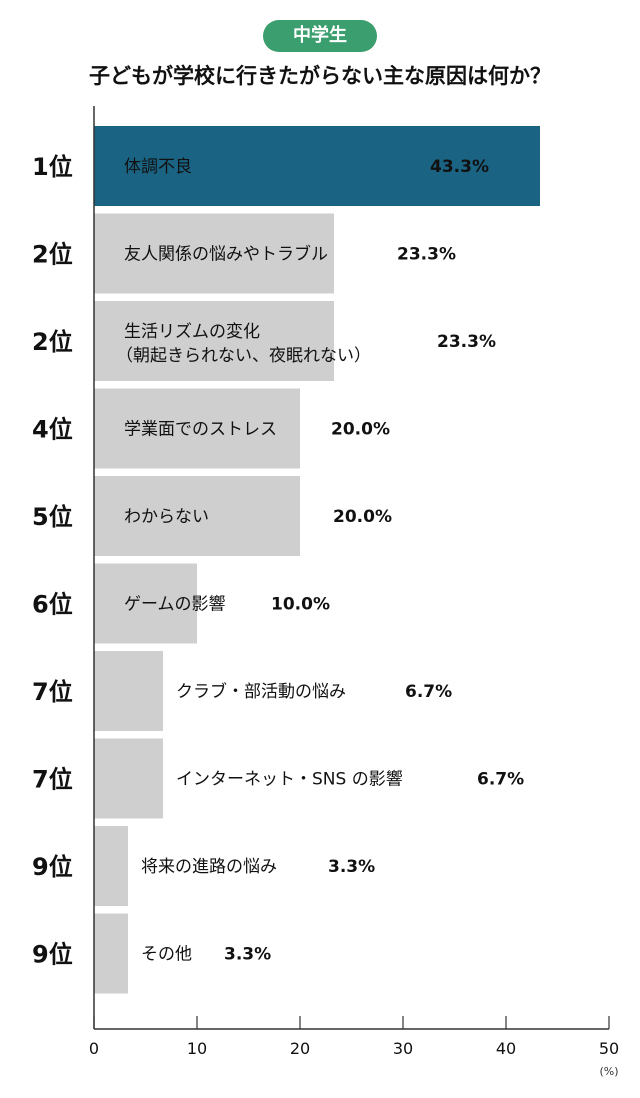  I want to click on x-tick-label: 0, so click(94, 1048).